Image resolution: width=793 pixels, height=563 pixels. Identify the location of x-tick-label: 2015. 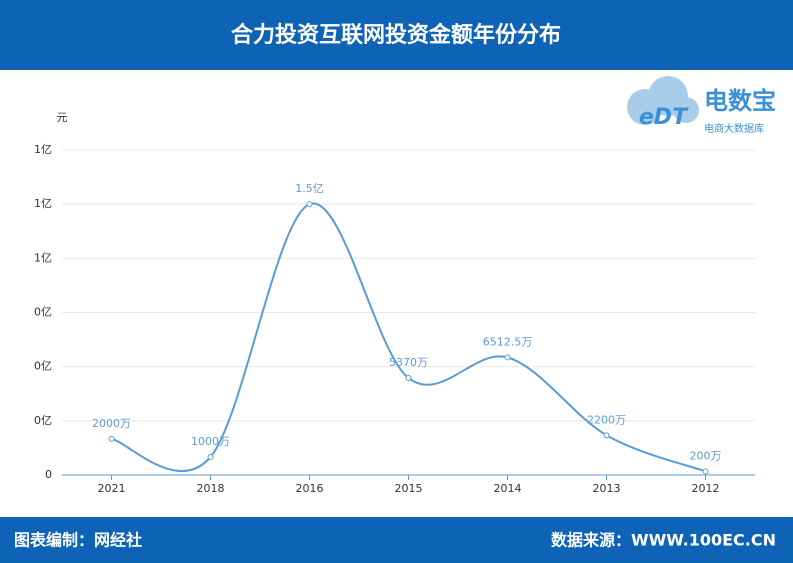
(409, 488).